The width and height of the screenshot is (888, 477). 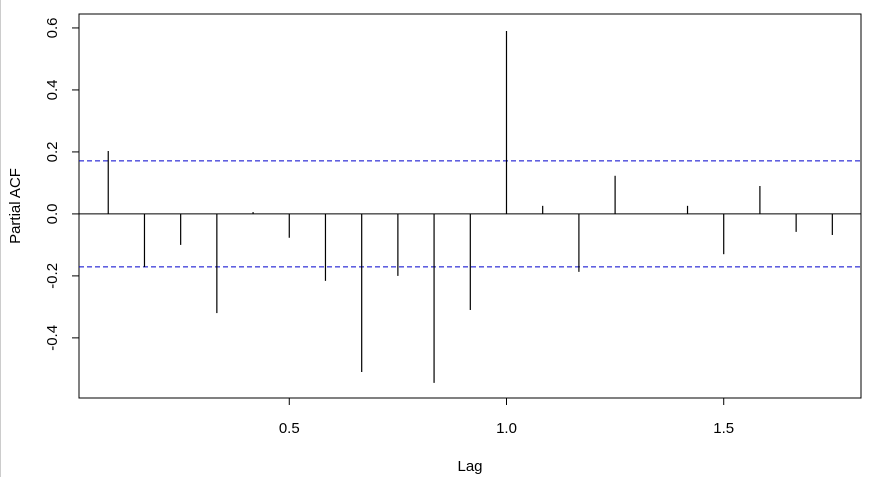 What do you see at coordinates (289, 428) in the screenshot?
I see `x-tick-label: 0.5` at bounding box center [289, 428].